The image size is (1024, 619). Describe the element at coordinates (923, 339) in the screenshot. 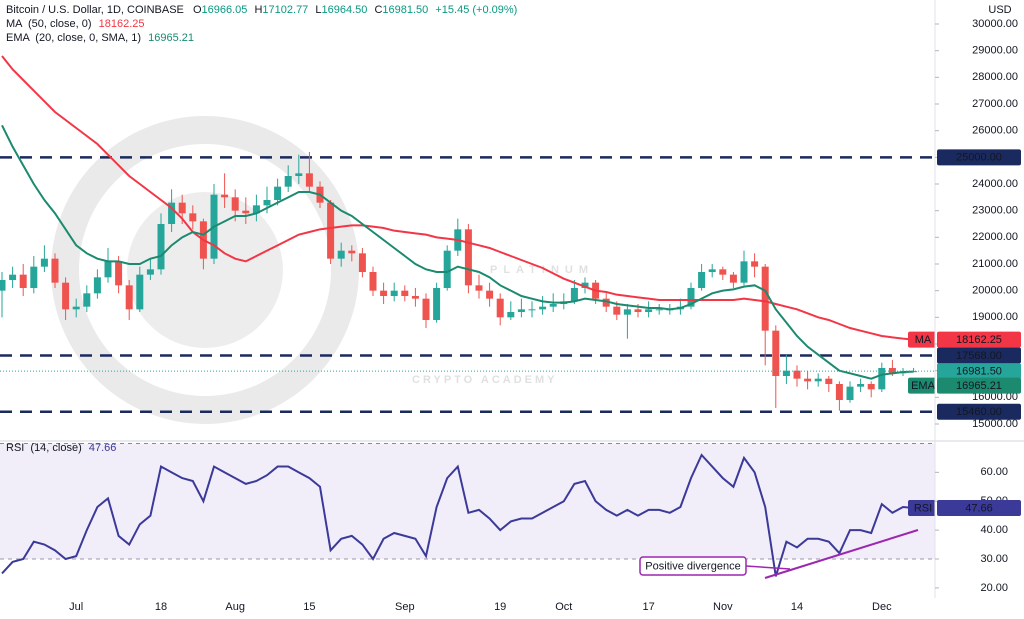

I see `ma-tag-bg` at that location.